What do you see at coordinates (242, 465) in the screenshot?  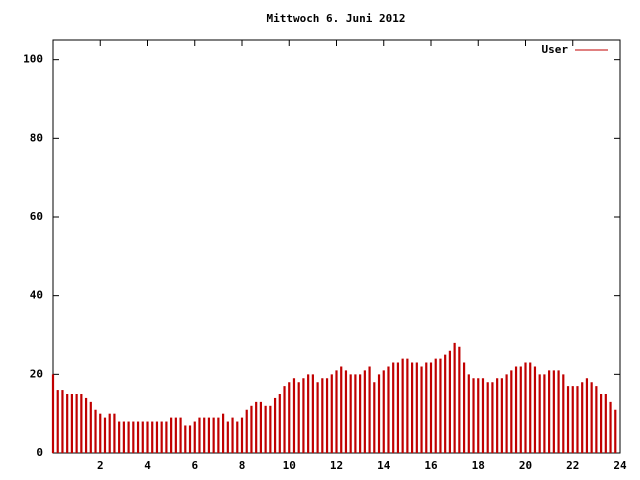 I see `x-tick-label: 8` at bounding box center [242, 465].